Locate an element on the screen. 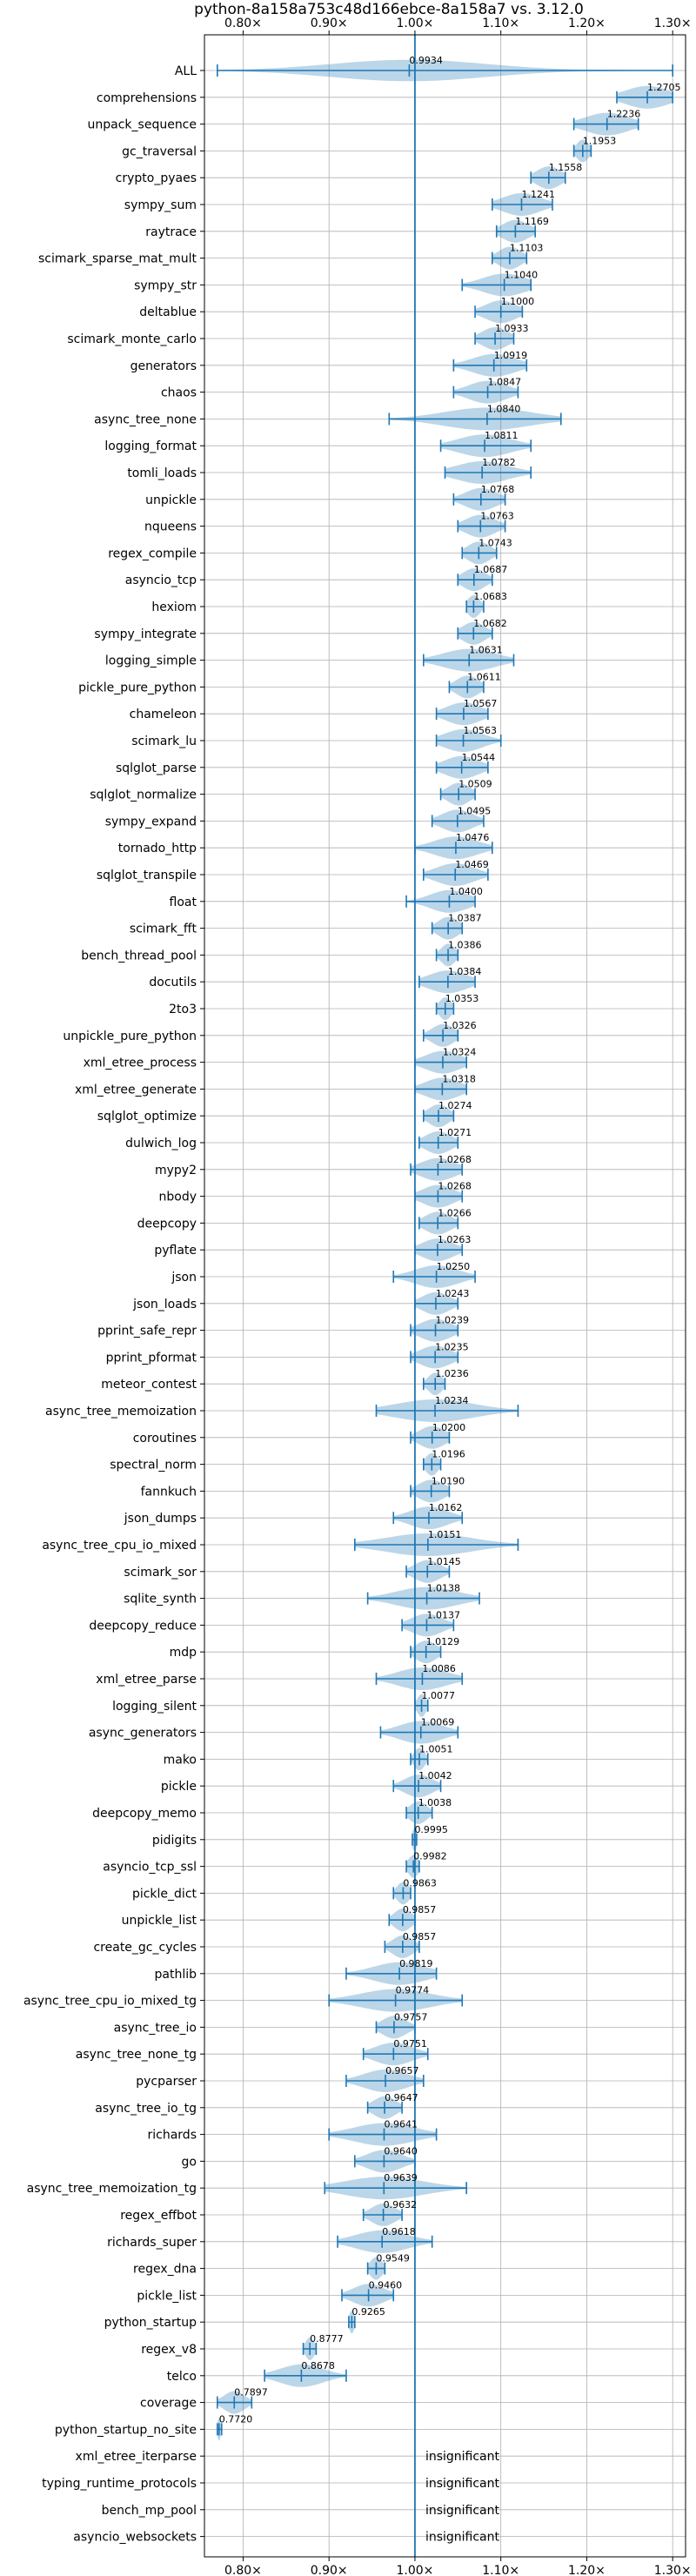  y-tick-label: deltablue is located at coordinates (168, 312).